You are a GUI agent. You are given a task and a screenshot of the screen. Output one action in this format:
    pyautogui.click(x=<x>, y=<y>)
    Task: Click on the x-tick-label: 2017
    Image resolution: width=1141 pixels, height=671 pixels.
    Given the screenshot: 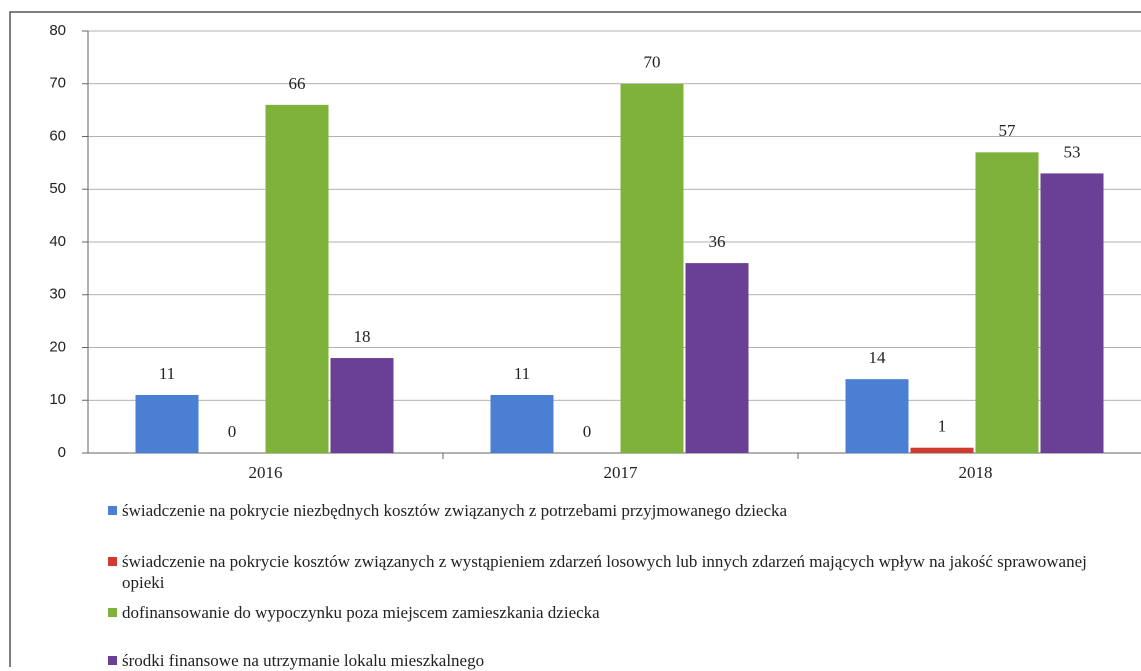 What is the action you would take?
    pyautogui.click(x=621, y=472)
    